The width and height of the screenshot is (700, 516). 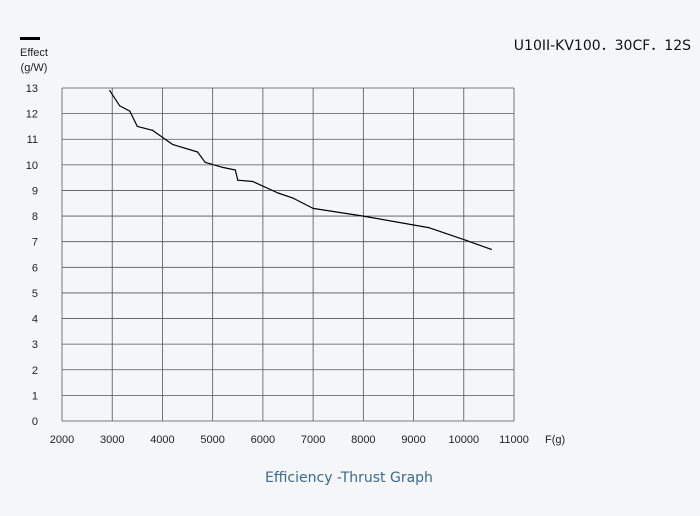 I want to click on model-title: U10II-KV100．30CF．12S, so click(x=602, y=46).